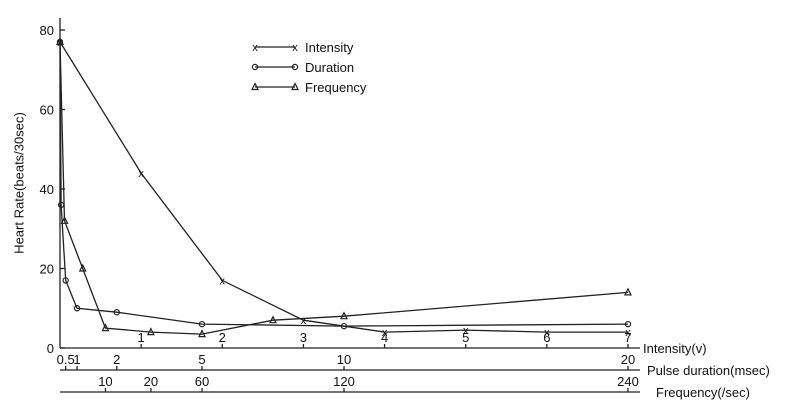 The width and height of the screenshot is (805, 413). I want to click on legend-item-frequency: Frequency, so click(309, 87).